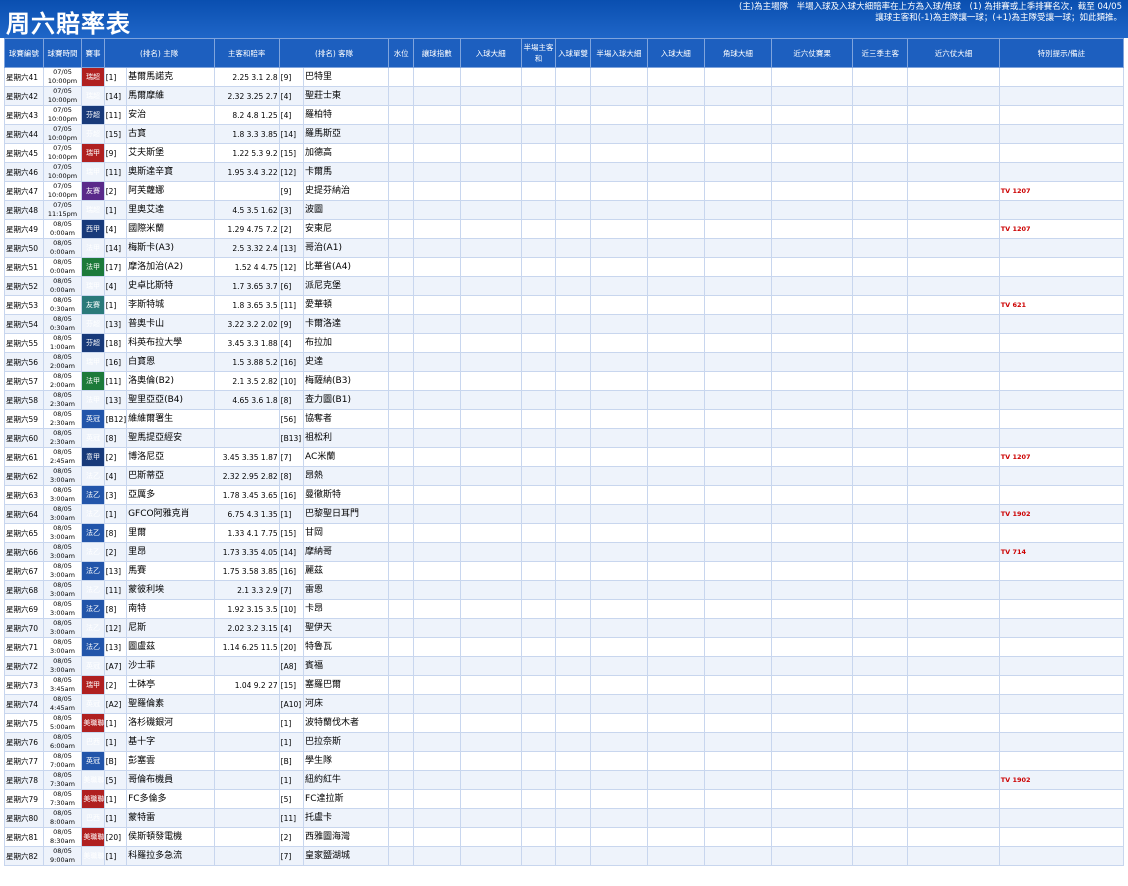  What do you see at coordinates (24, 267) in the screenshot?
I see `match-id: 星期六51` at bounding box center [24, 267].